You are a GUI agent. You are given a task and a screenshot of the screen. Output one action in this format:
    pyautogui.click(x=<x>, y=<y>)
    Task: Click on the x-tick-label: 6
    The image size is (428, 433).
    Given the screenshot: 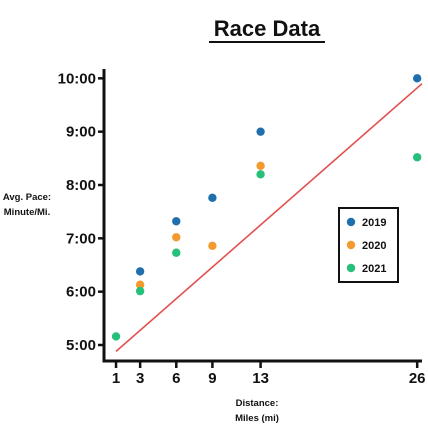 What is the action you would take?
    pyautogui.click(x=176, y=378)
    